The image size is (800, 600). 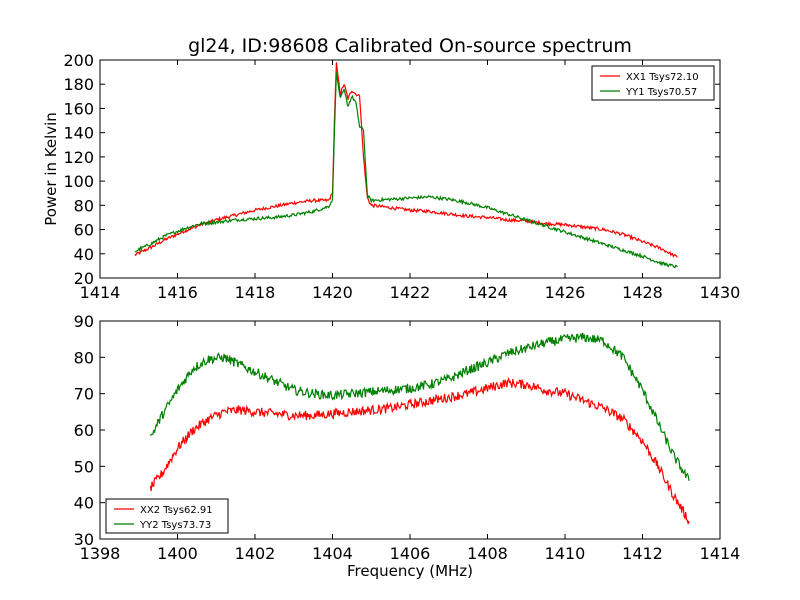 I want to click on y-tick-label: 20, so click(x=84, y=278).